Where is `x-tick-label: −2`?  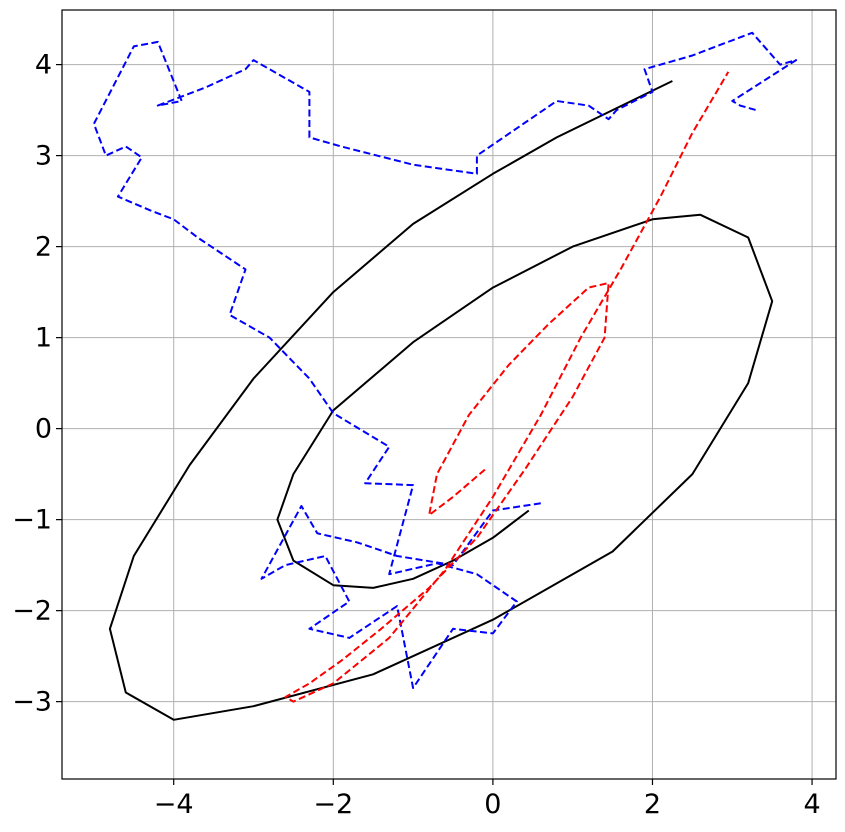
x-tick-label: −2 is located at coordinates (333, 804).